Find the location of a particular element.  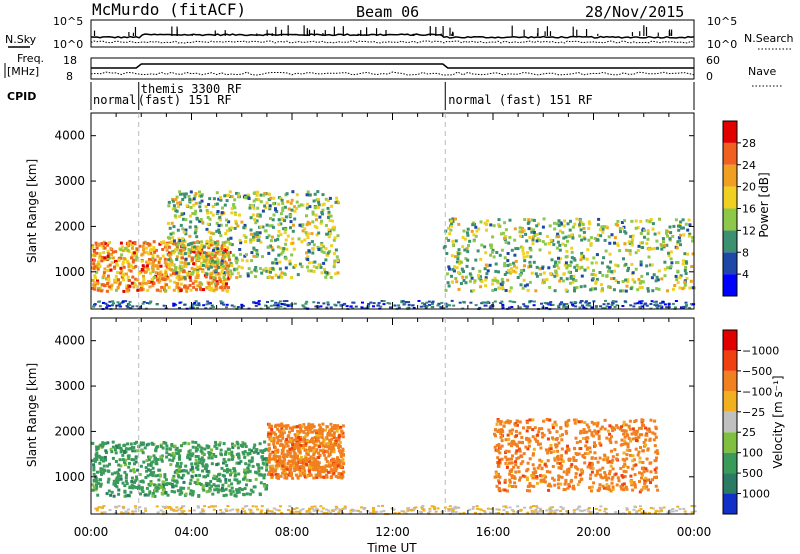

echo-cell-2-2041 is located at coordinates (575, 288).